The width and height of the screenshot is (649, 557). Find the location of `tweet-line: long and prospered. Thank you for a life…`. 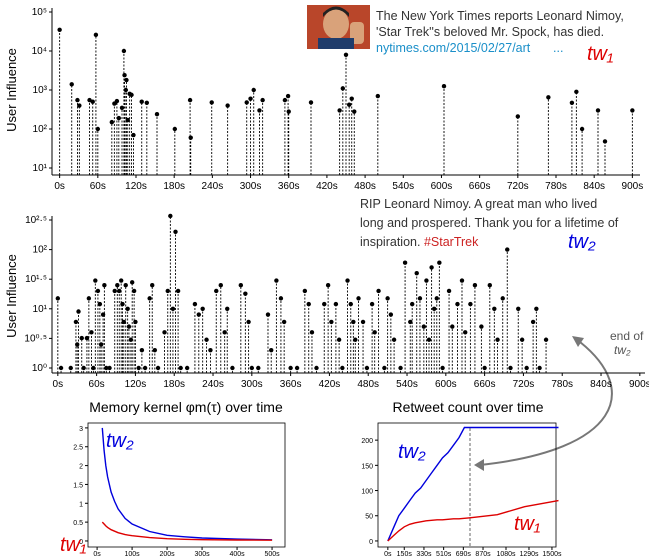

tweet-line: long and prospered. Thank you for a life… is located at coordinates (489, 223).